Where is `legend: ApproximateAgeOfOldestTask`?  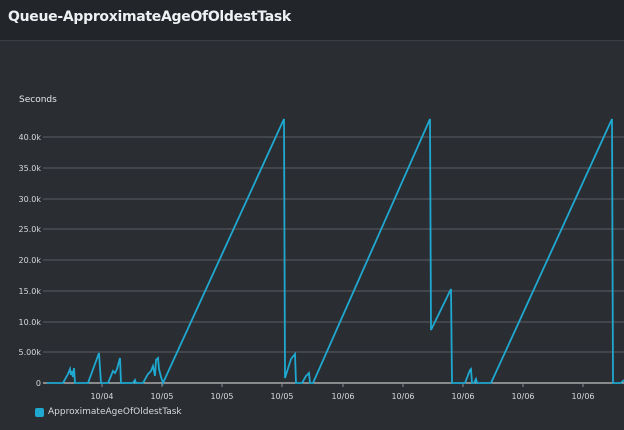 legend: ApproximateAgeOfOldestTask is located at coordinates (108, 412).